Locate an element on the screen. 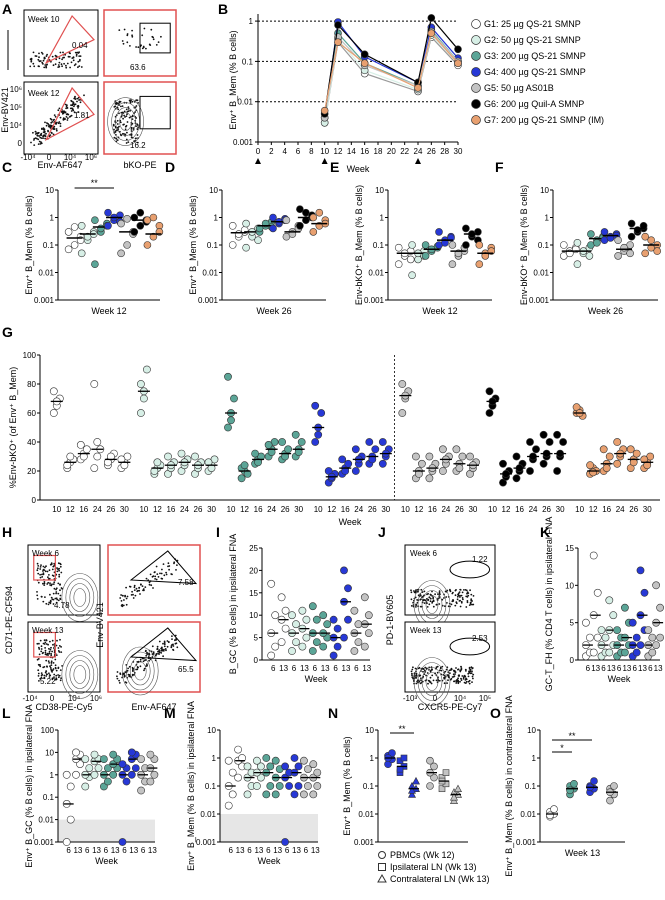  g-week-tick: 12 is located at coordinates (157, 509).